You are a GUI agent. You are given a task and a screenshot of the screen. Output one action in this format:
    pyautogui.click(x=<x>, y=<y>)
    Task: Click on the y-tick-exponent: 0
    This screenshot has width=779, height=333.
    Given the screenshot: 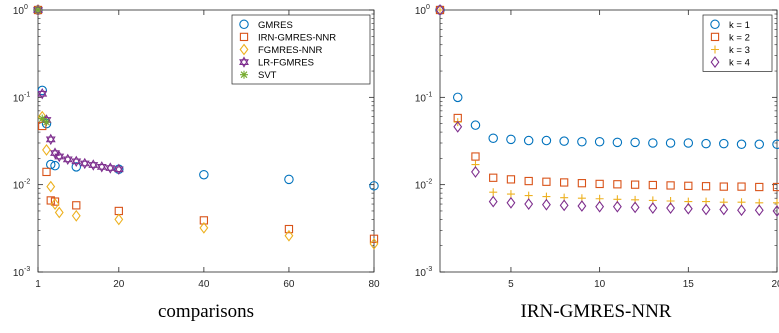 What is the action you would take?
    pyautogui.click(x=428, y=7)
    